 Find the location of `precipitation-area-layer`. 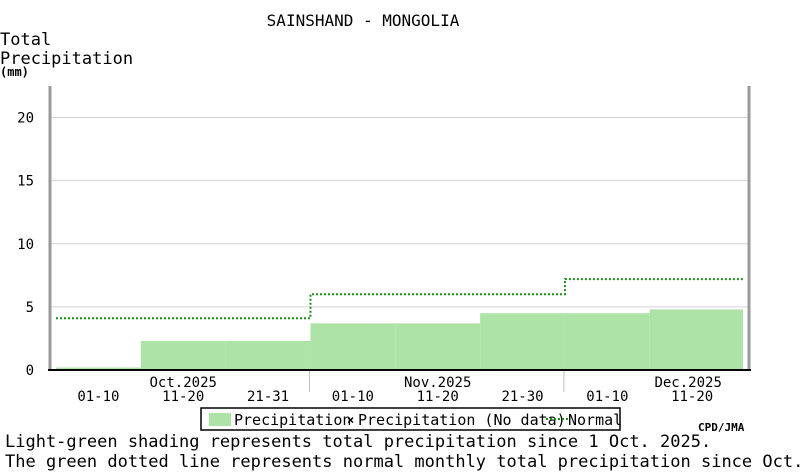

precipitation-area-layer is located at coordinates (399, 339).